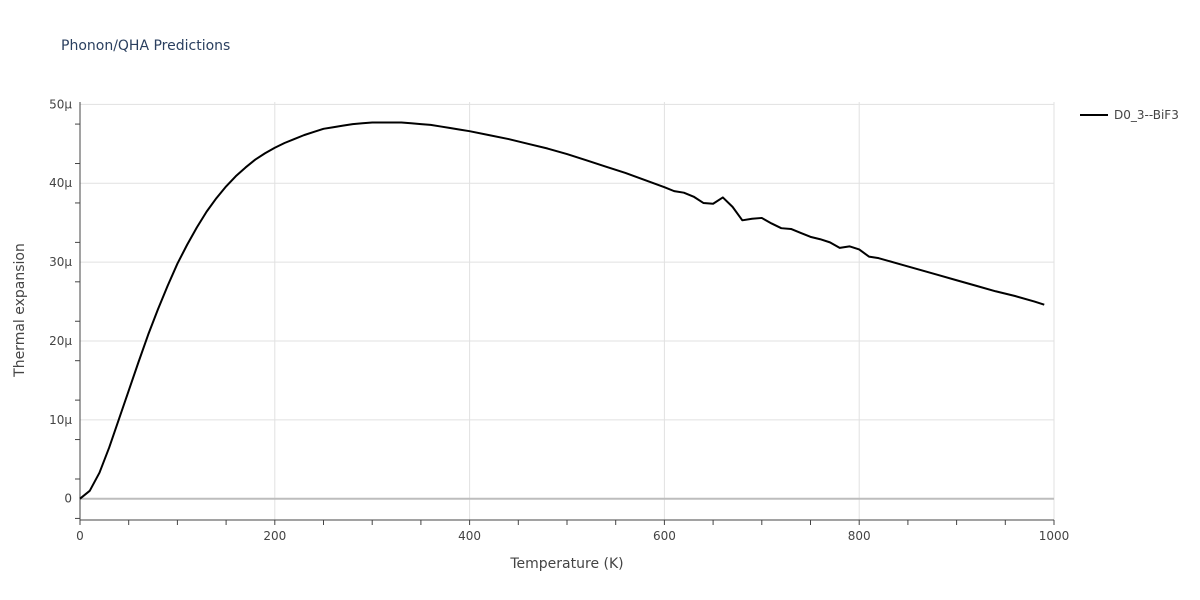 The image size is (1200, 600). I want to click on y-tick-label: 40μ, so click(60, 183).